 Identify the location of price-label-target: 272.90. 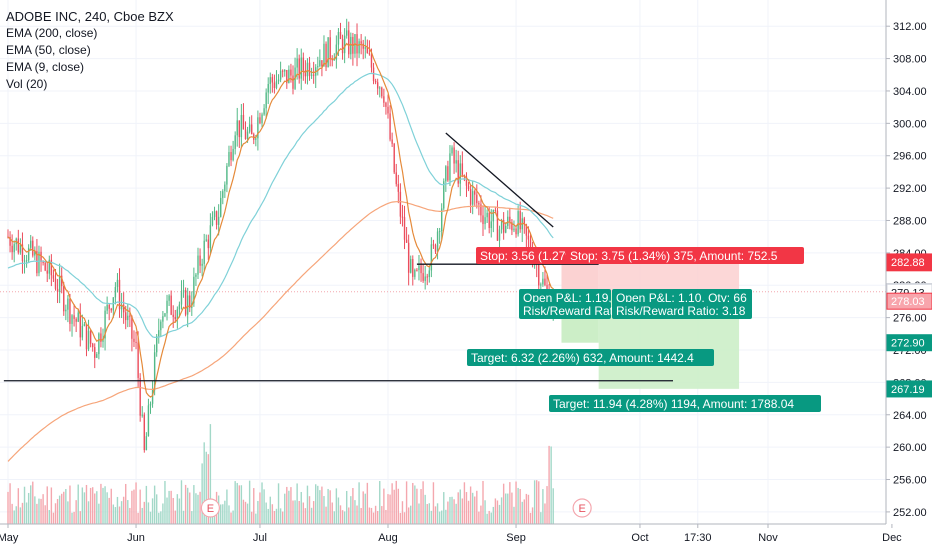
(909, 343).